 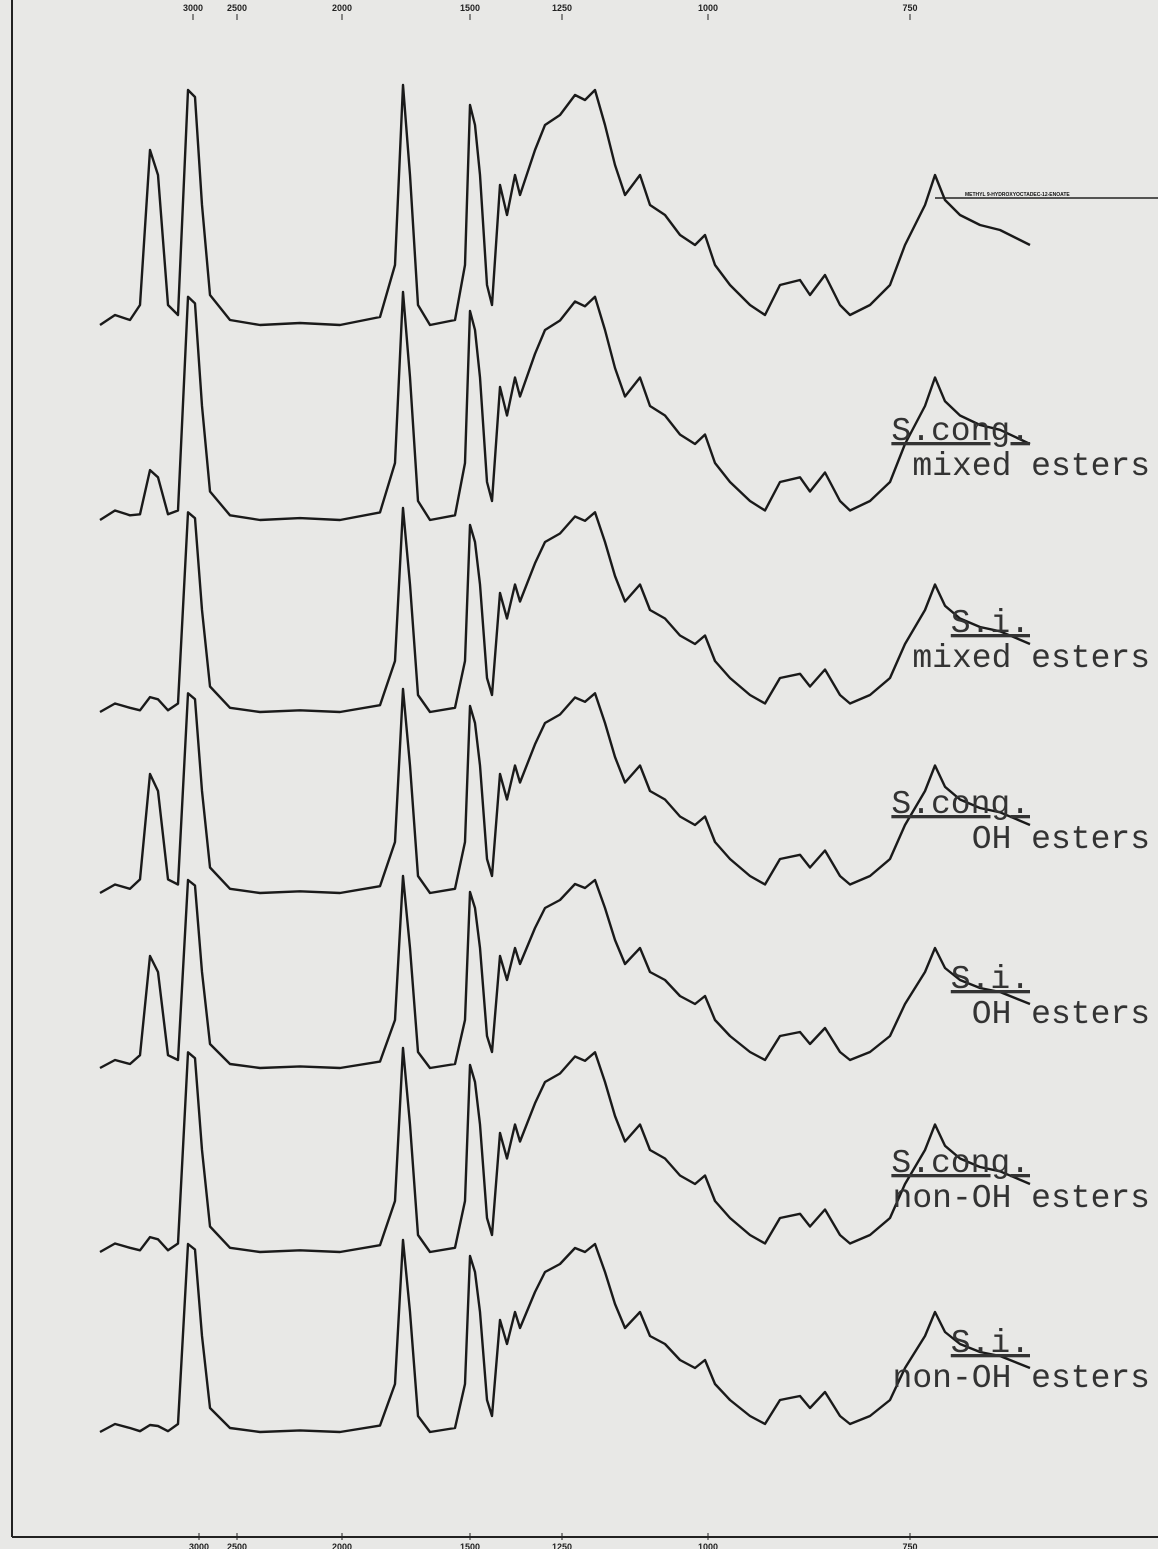 What do you see at coordinates (562, 1545) in the screenshot?
I see `bottom-tick-label: 1250` at bounding box center [562, 1545].